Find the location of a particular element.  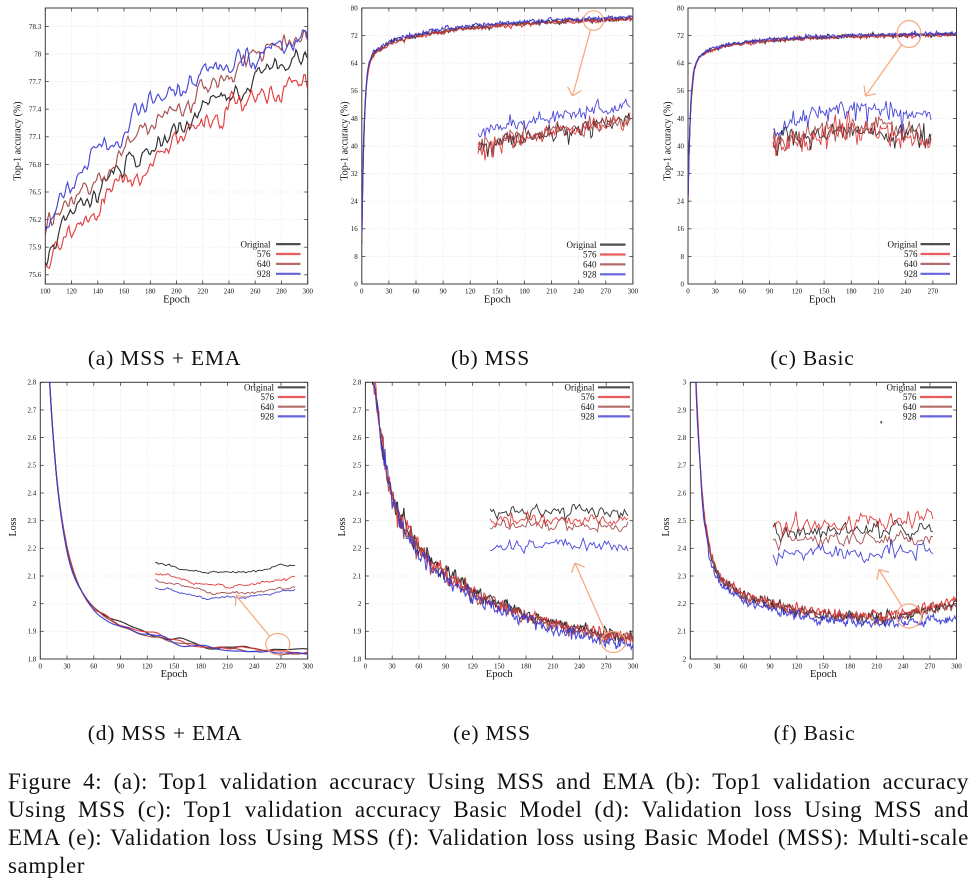

svg-text: 16 is located at coordinates (681, 229).